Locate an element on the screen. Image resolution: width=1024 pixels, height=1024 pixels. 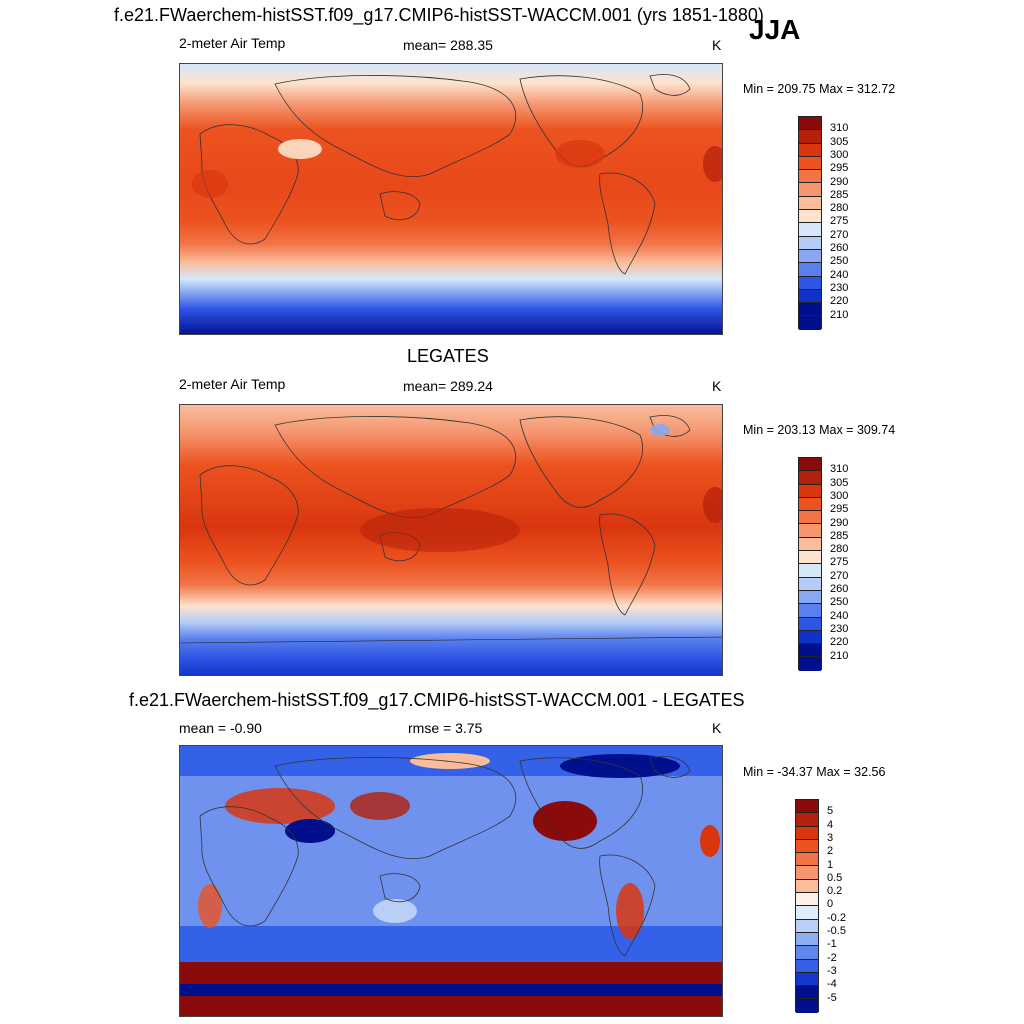
panel-1-map is located at coordinates (451, 199).